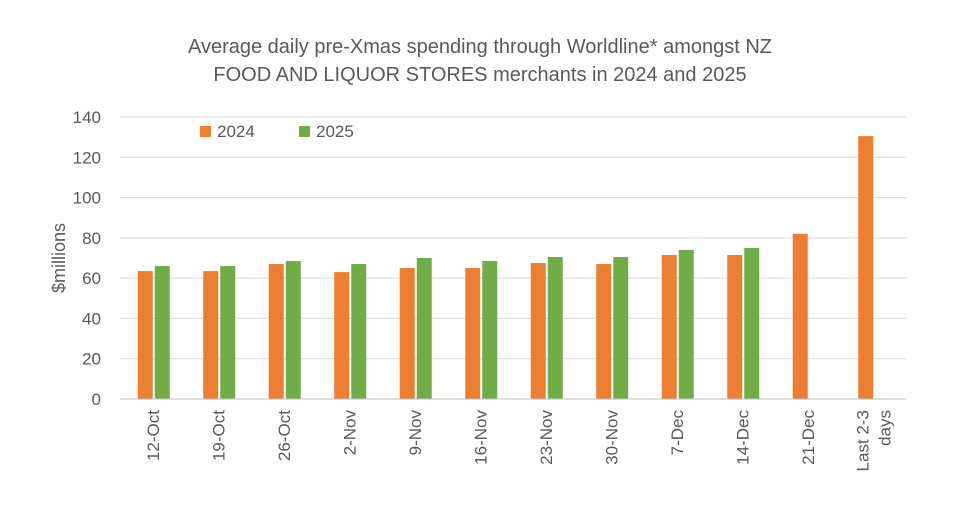 This screenshot has height=531, width=960. I want to click on bar-2024-2-Nov, so click(342, 335).